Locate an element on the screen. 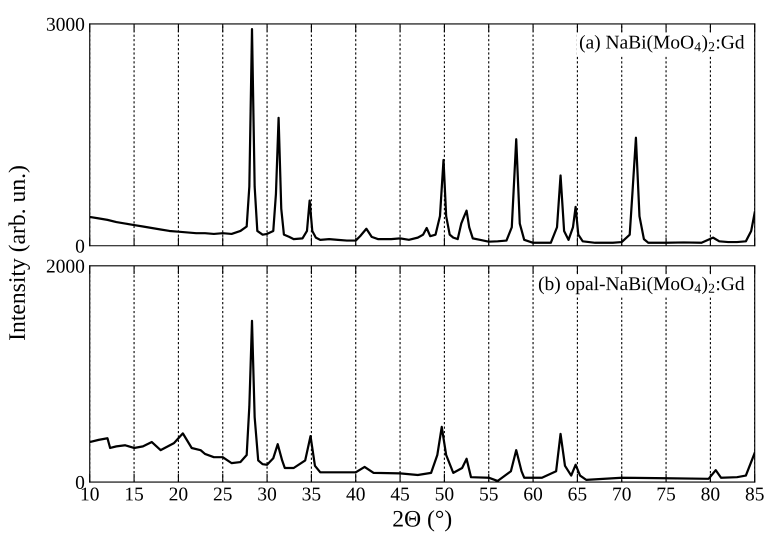 This screenshot has height=556, width=767. x-tick-label: 60 is located at coordinates (533, 494).